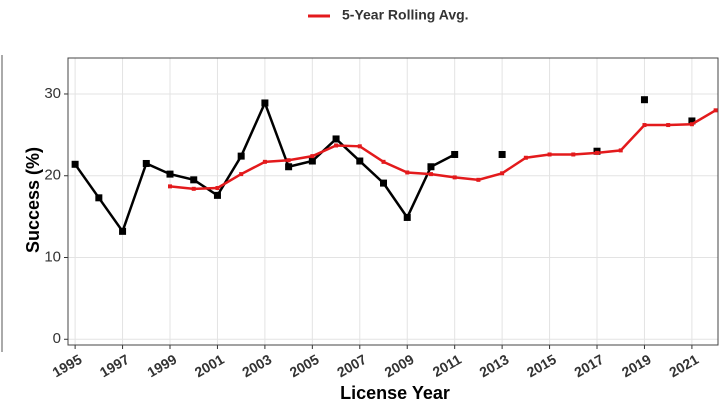 The image size is (728, 404). I want to click on y-tick-label: 0, so click(57, 338).